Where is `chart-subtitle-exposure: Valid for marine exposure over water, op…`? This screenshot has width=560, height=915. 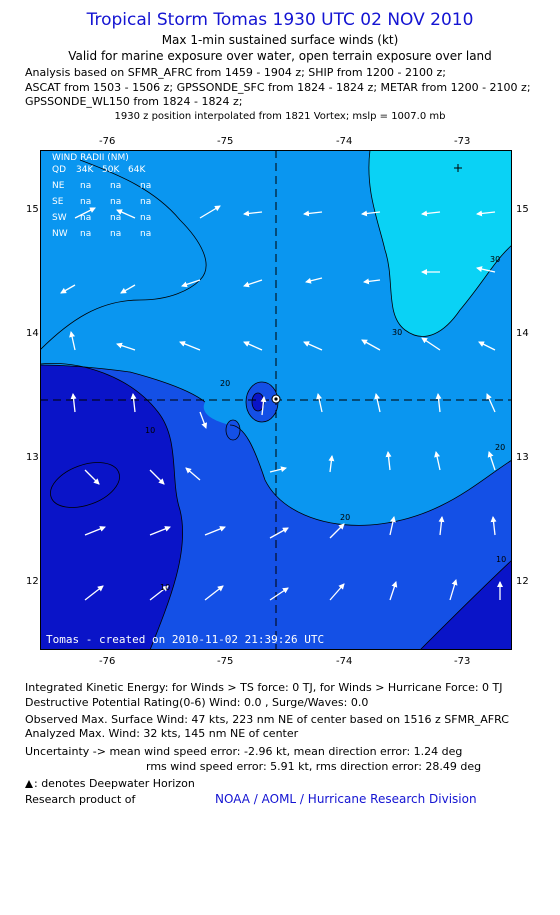 chart-subtitle-exposure: Valid for marine exposure over water, op… is located at coordinates (280, 56).